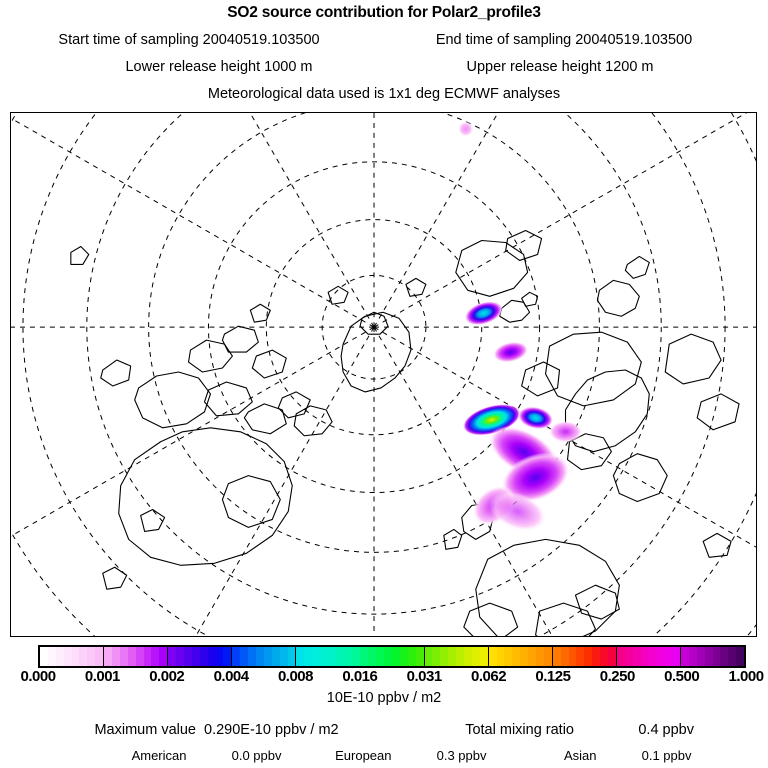 This screenshot has height=768, width=768. What do you see at coordinates (167, 676) in the screenshot?
I see `colorbar-tick-2: 0.002` at bounding box center [167, 676].